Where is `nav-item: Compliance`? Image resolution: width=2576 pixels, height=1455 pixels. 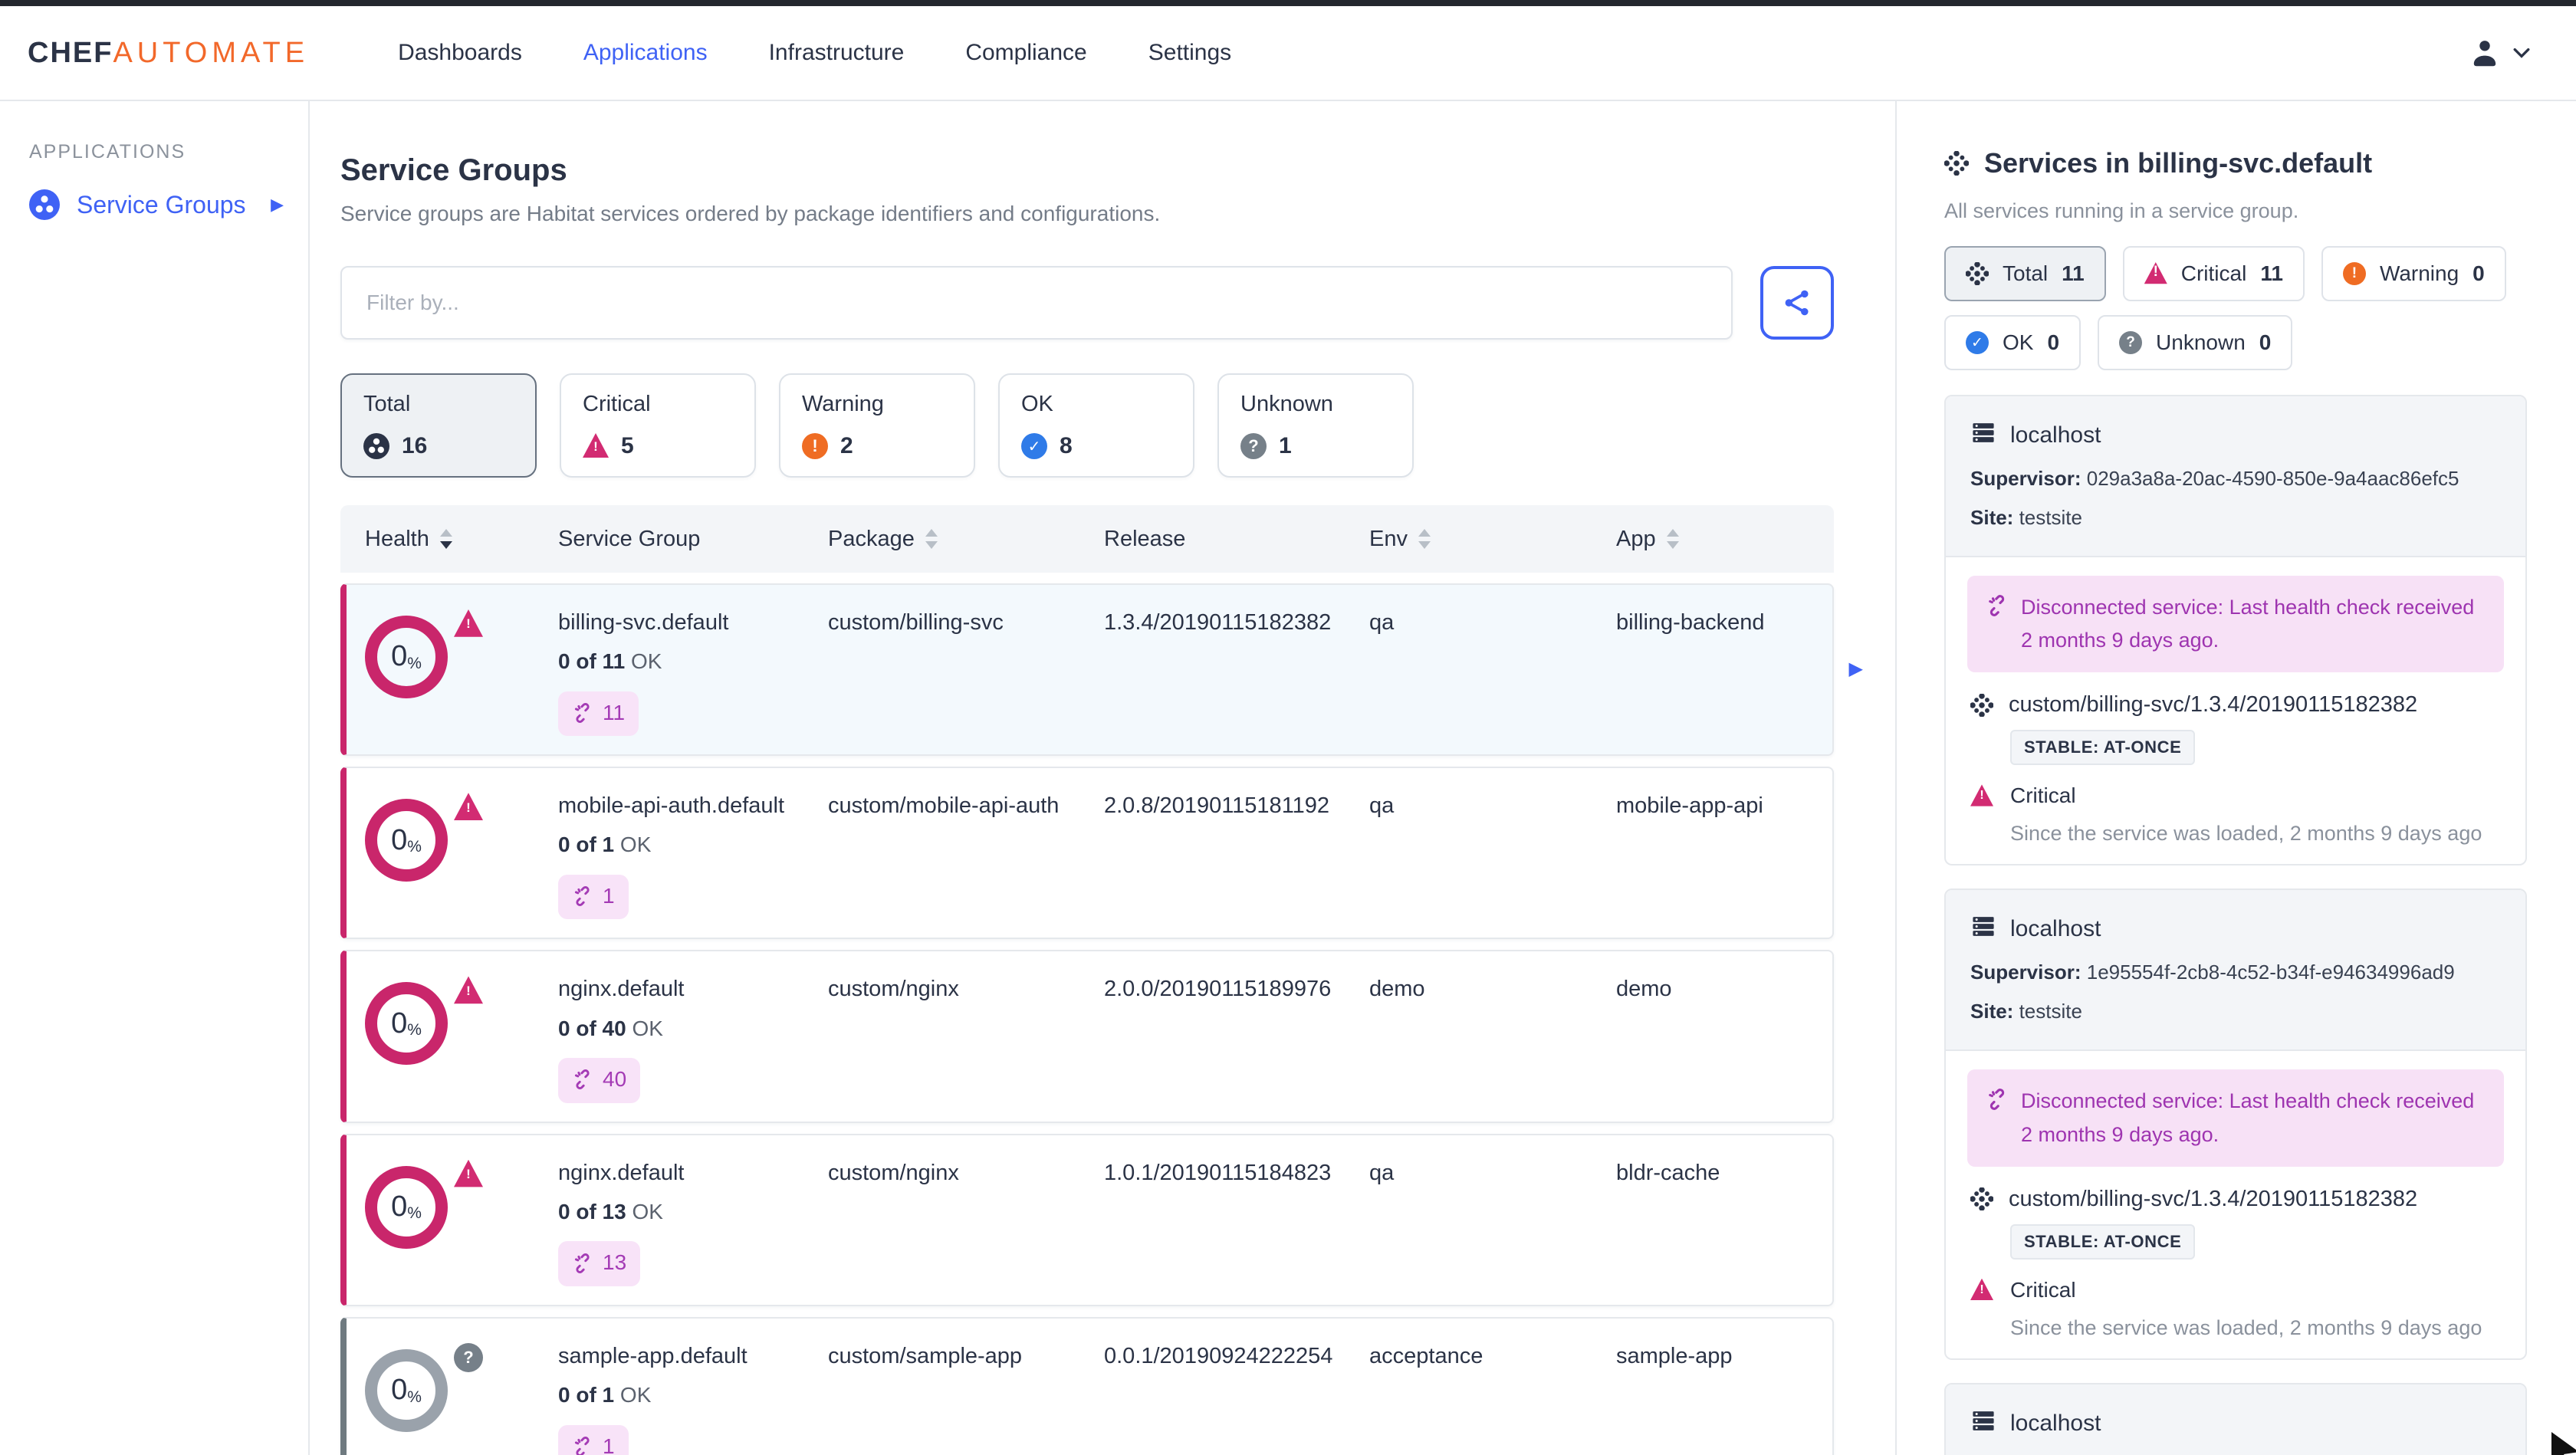
nav-item: Compliance is located at coordinates (1026, 52).